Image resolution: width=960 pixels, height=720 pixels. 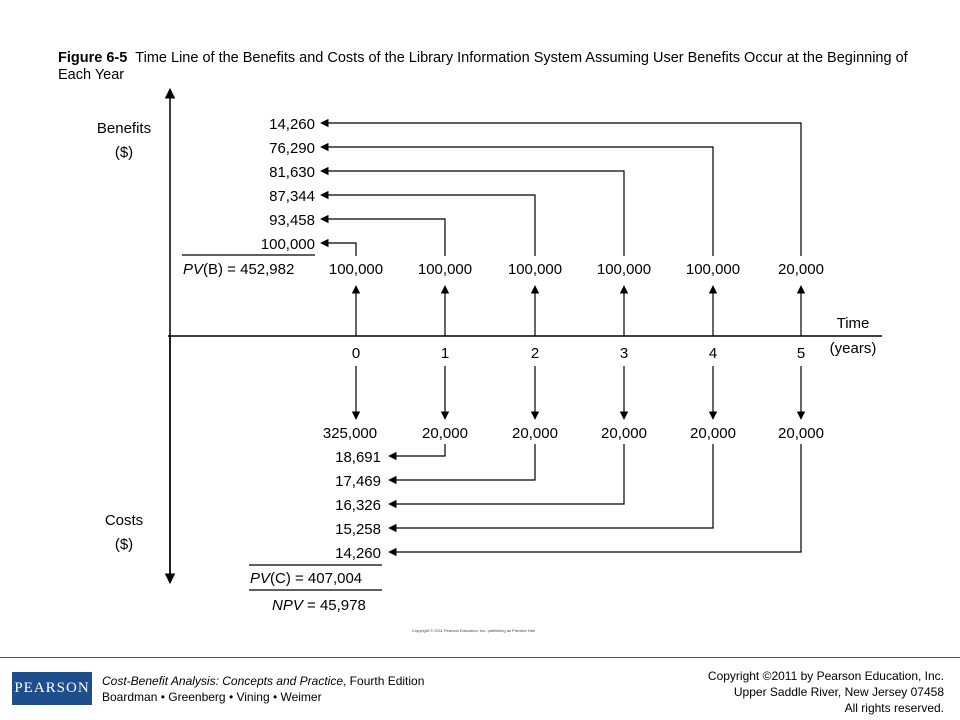 What do you see at coordinates (535, 353) in the screenshot?
I see `year-tick: 2` at bounding box center [535, 353].